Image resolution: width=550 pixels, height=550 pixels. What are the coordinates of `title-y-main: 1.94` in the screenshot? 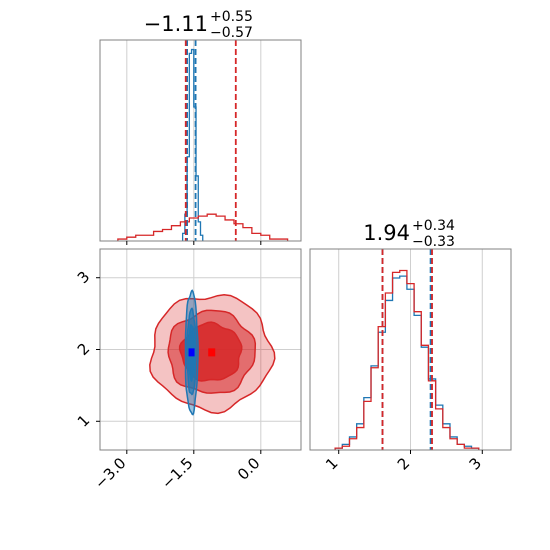 It's located at (386, 233).